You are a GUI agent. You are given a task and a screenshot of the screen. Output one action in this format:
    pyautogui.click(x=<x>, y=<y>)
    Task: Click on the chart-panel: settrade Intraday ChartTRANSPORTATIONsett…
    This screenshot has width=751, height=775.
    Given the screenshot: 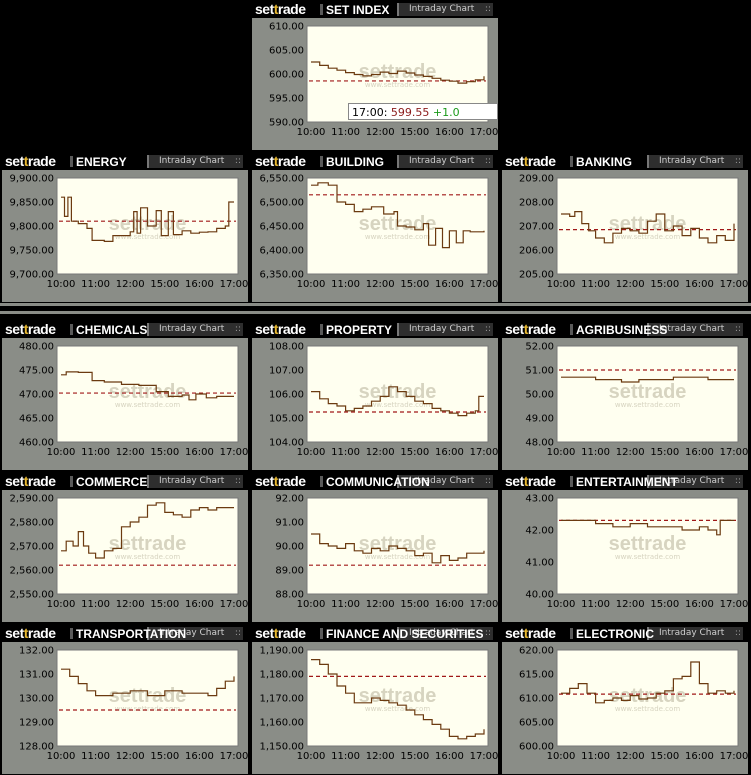 What is the action you would take?
    pyautogui.click(x=125, y=699)
    